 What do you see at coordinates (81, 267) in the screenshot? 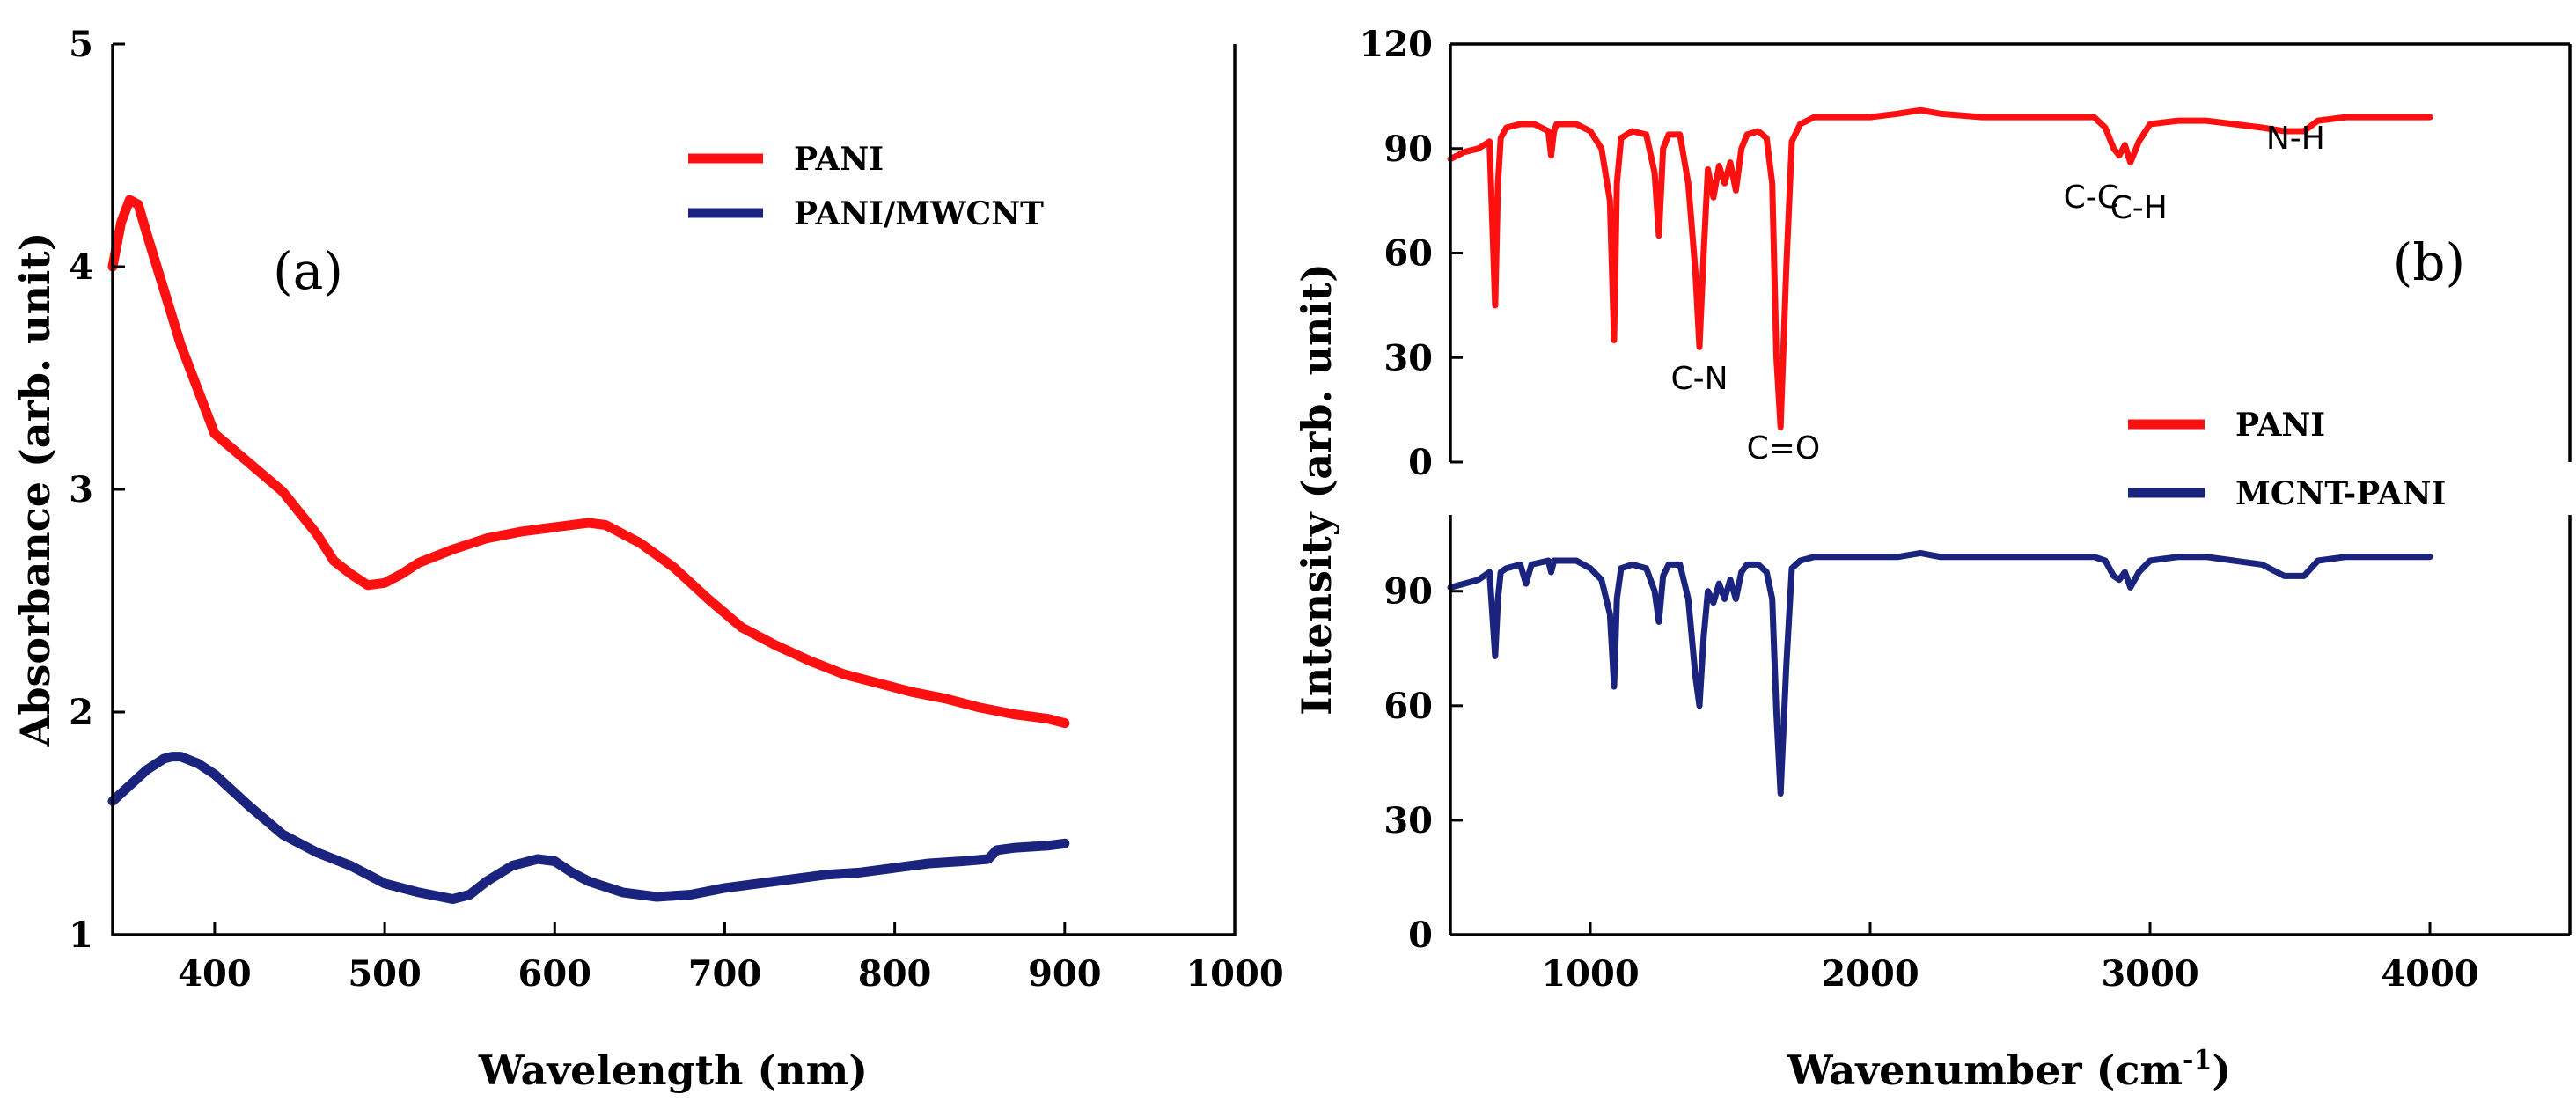
I see `y-tick-label-4: 4` at bounding box center [81, 267].